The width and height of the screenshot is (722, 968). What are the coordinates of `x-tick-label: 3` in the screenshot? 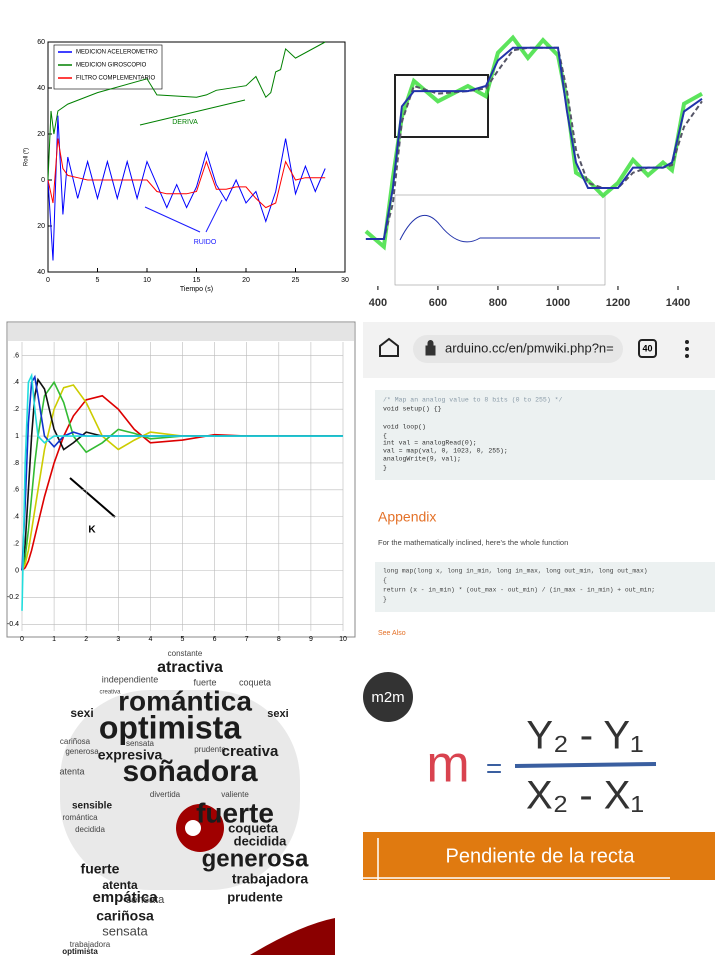 It's located at (118, 639).